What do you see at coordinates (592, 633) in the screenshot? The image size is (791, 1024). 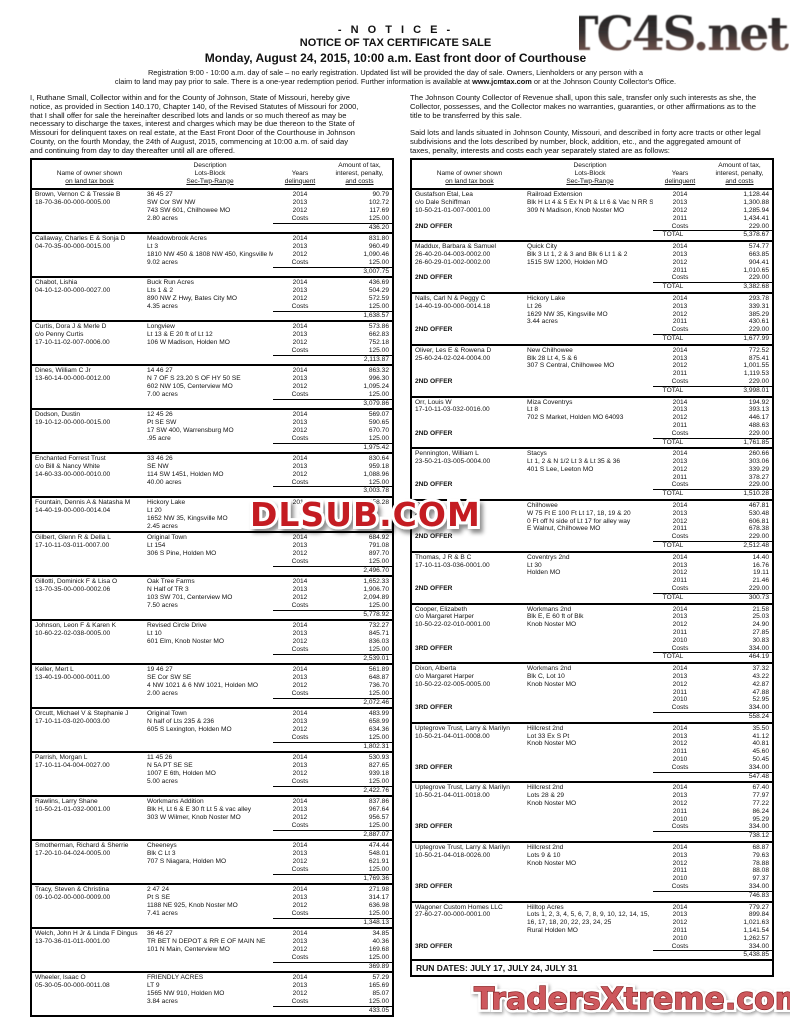 I see `entry-line: 2011 27.85` at bounding box center [592, 633].